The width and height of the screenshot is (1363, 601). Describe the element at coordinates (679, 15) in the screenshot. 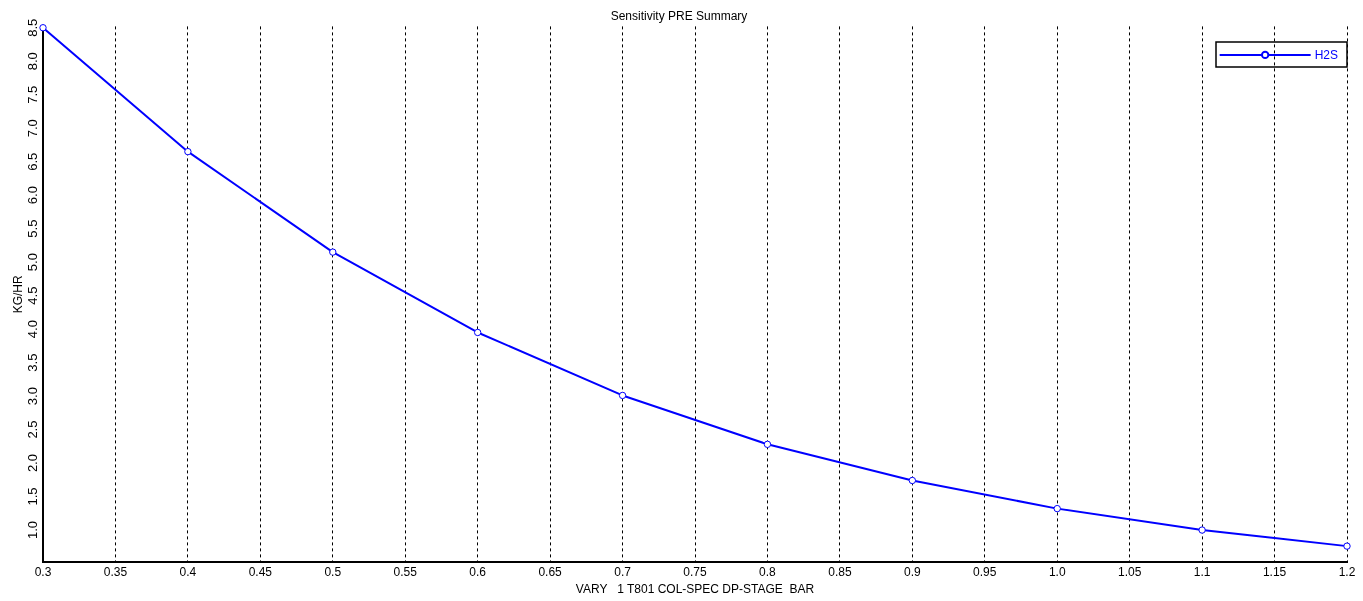

I see `chart-title: Sensitivity PRE Summary` at that location.